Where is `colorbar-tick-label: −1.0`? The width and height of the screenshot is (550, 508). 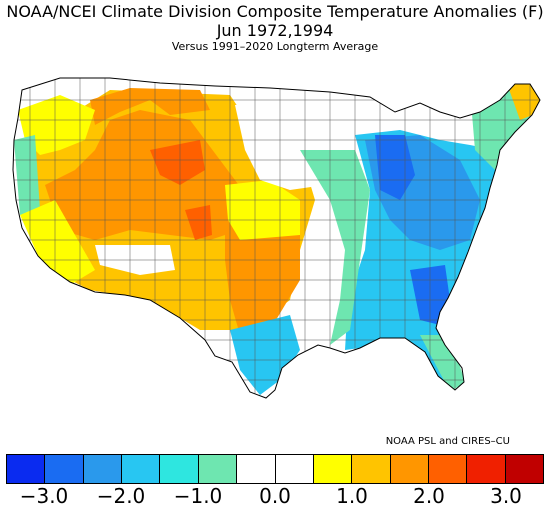 colorbar-tick-label: −1.0 is located at coordinates (198, 496).